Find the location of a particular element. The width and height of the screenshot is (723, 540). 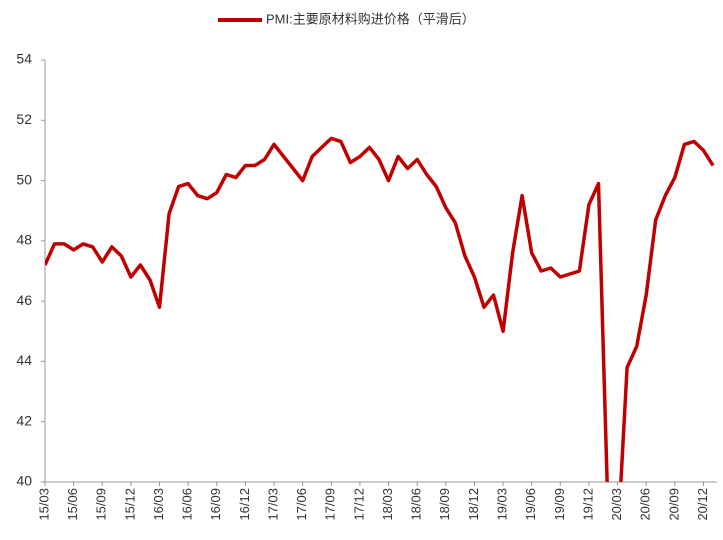

x-tick-label: 19/12 is located at coordinates (587, 504).